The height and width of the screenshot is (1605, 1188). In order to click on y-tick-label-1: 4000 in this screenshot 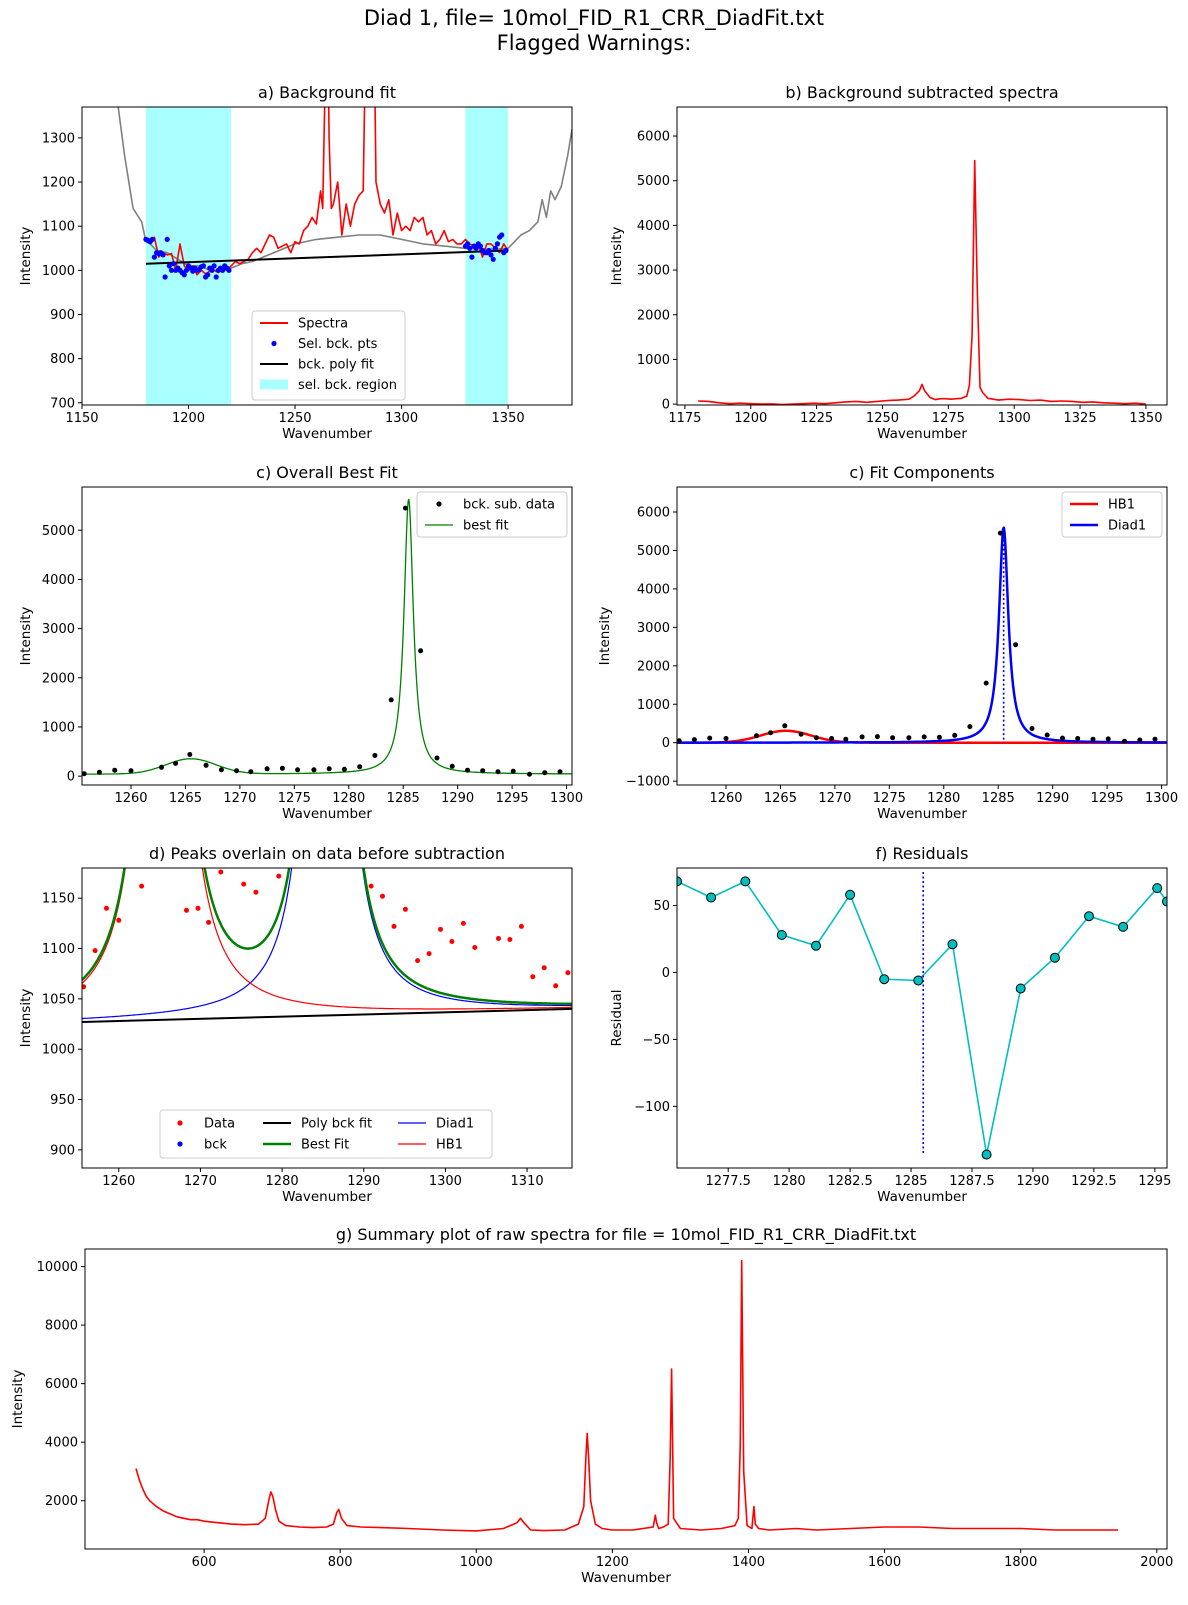, I will do `click(61, 1443)`.